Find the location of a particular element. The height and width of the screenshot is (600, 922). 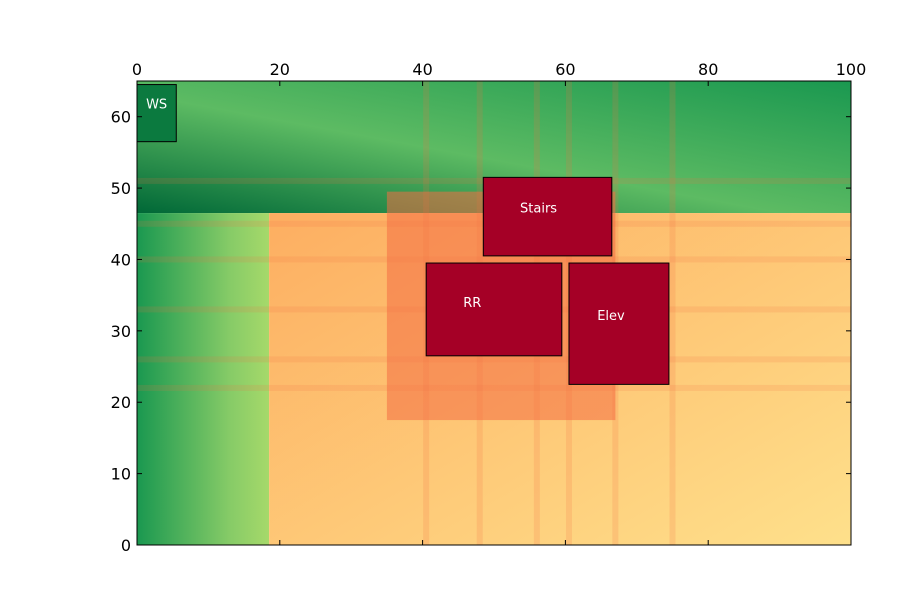

x-tick-label: 40 is located at coordinates (422, 69).